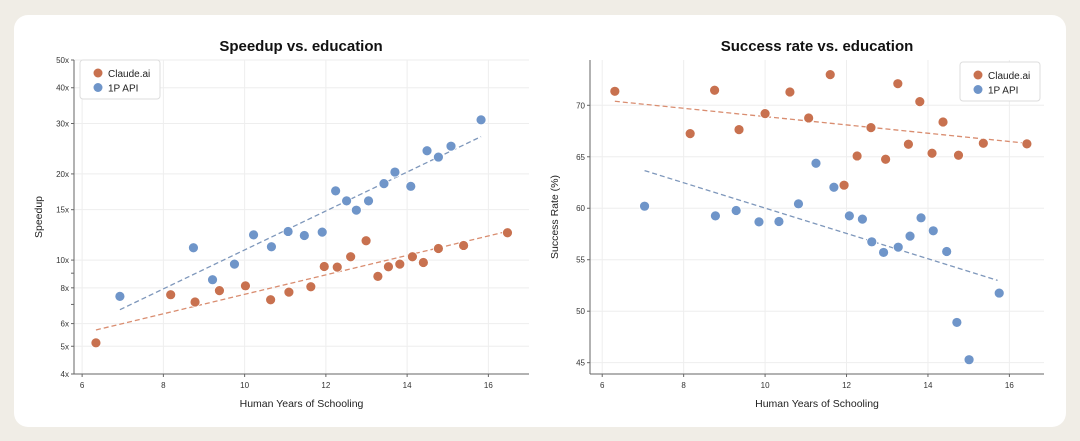  What do you see at coordinates (65, 346) in the screenshot?
I see `y-tick-label: 5x` at bounding box center [65, 346].